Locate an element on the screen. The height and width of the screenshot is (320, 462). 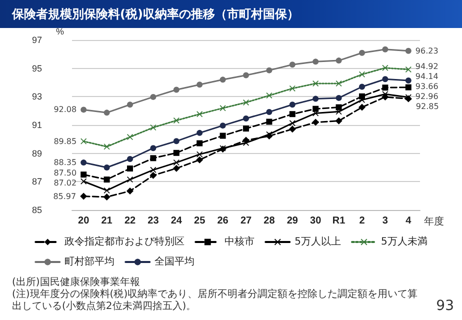
x-tick-label: 4 is located at coordinates (409, 221).